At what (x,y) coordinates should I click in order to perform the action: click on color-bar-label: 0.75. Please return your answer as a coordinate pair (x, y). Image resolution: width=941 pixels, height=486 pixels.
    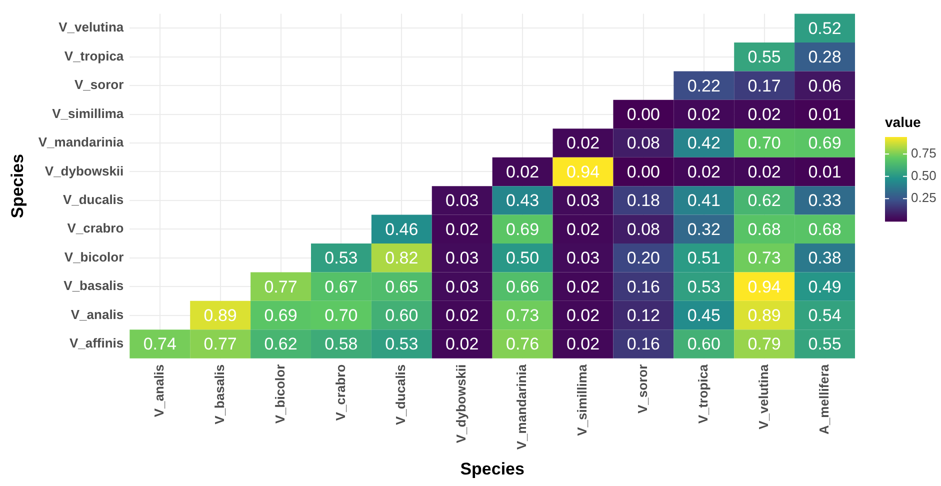
    Looking at the image, I should click on (923, 153).